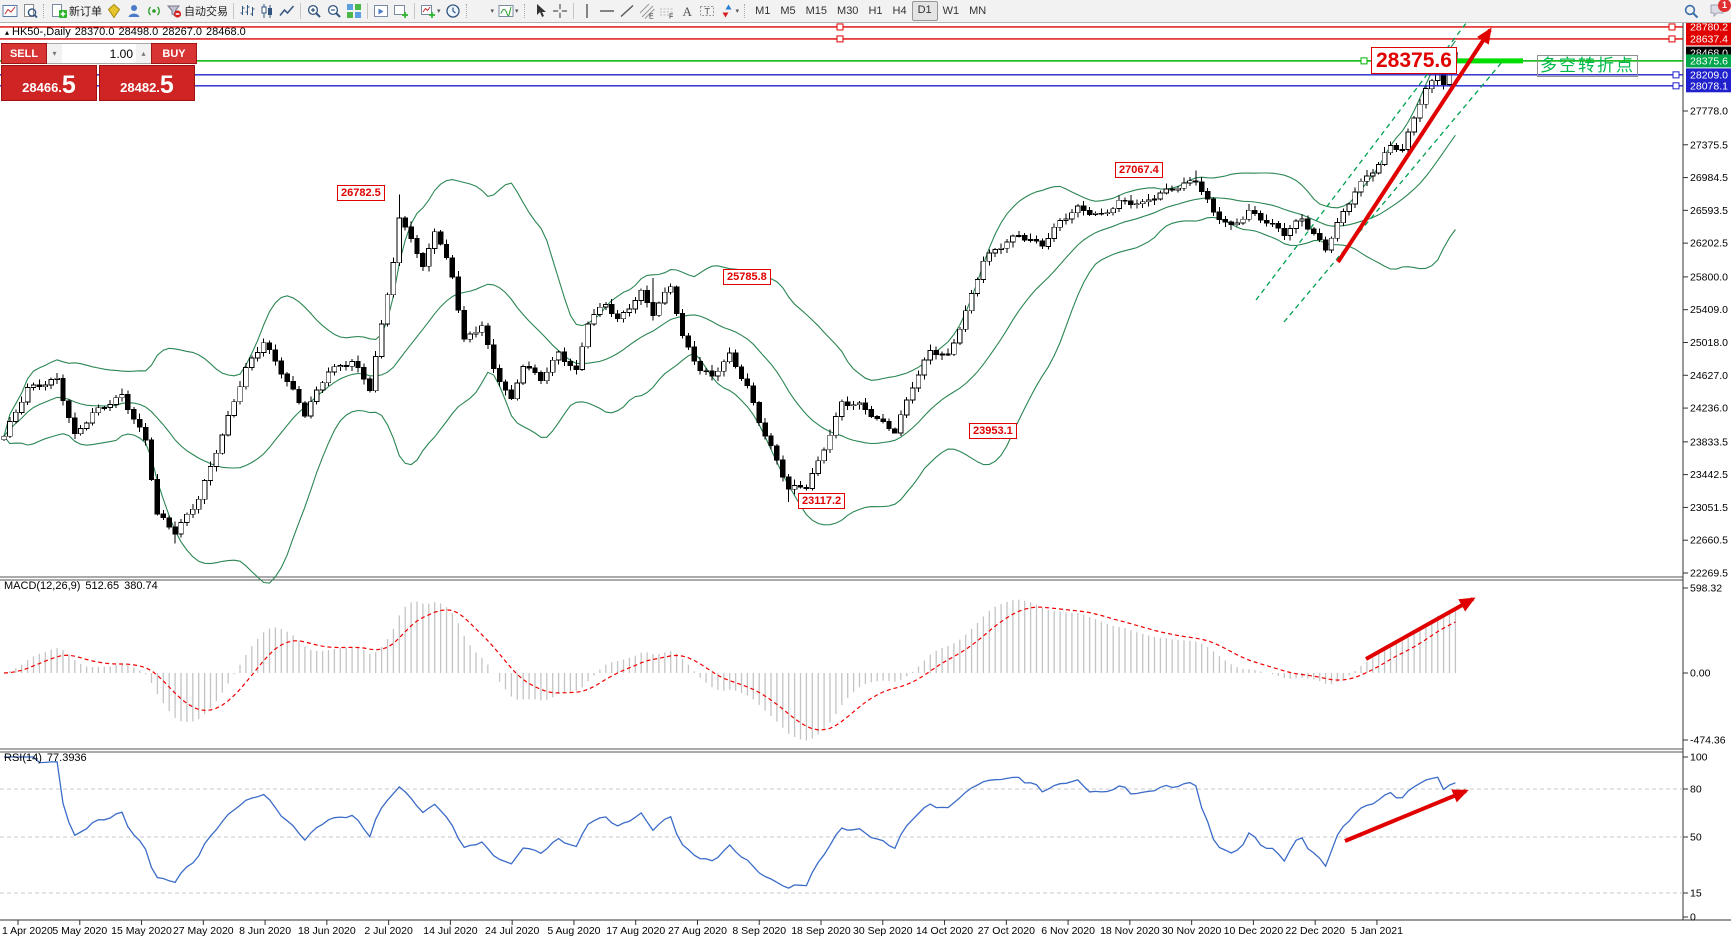  Describe the element at coordinates (49, 83) in the screenshot. I see `sell-price: 28466. 5` at that location.